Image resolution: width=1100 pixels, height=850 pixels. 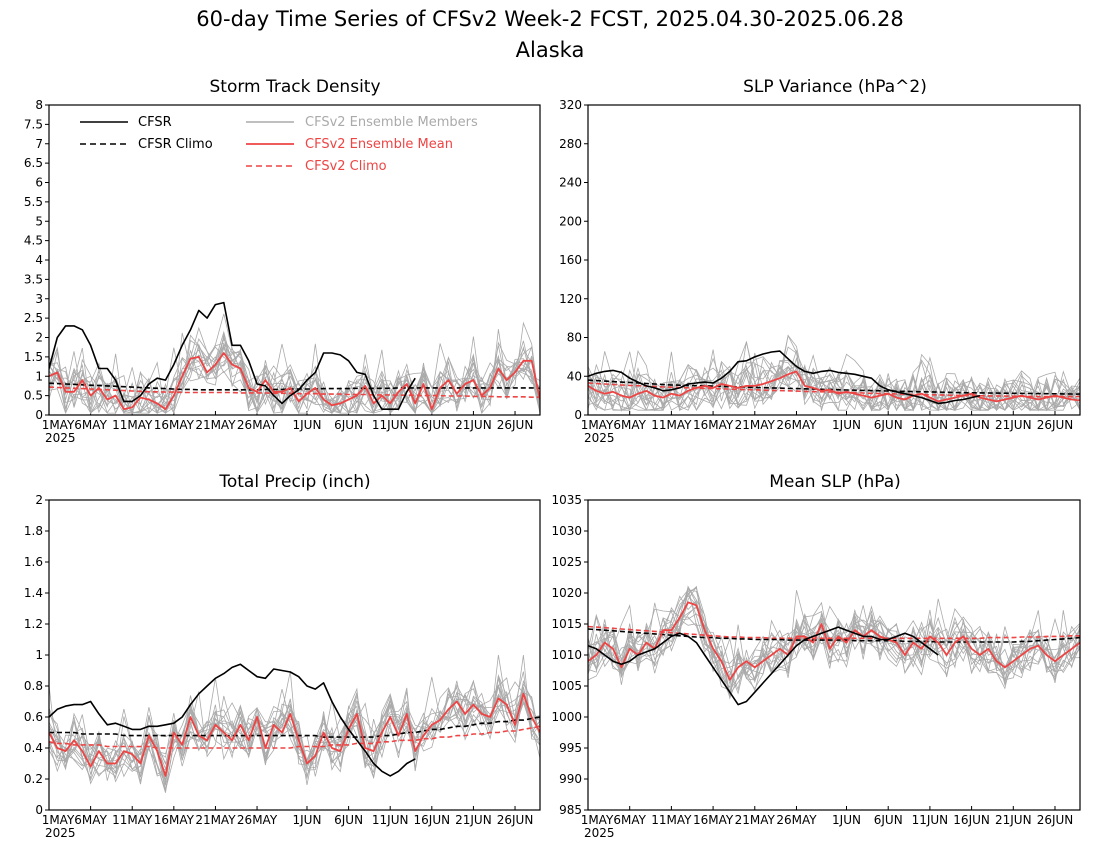 What do you see at coordinates (33, 124) in the screenshot?
I see `y-tick-label: 7.5` at bounding box center [33, 124].